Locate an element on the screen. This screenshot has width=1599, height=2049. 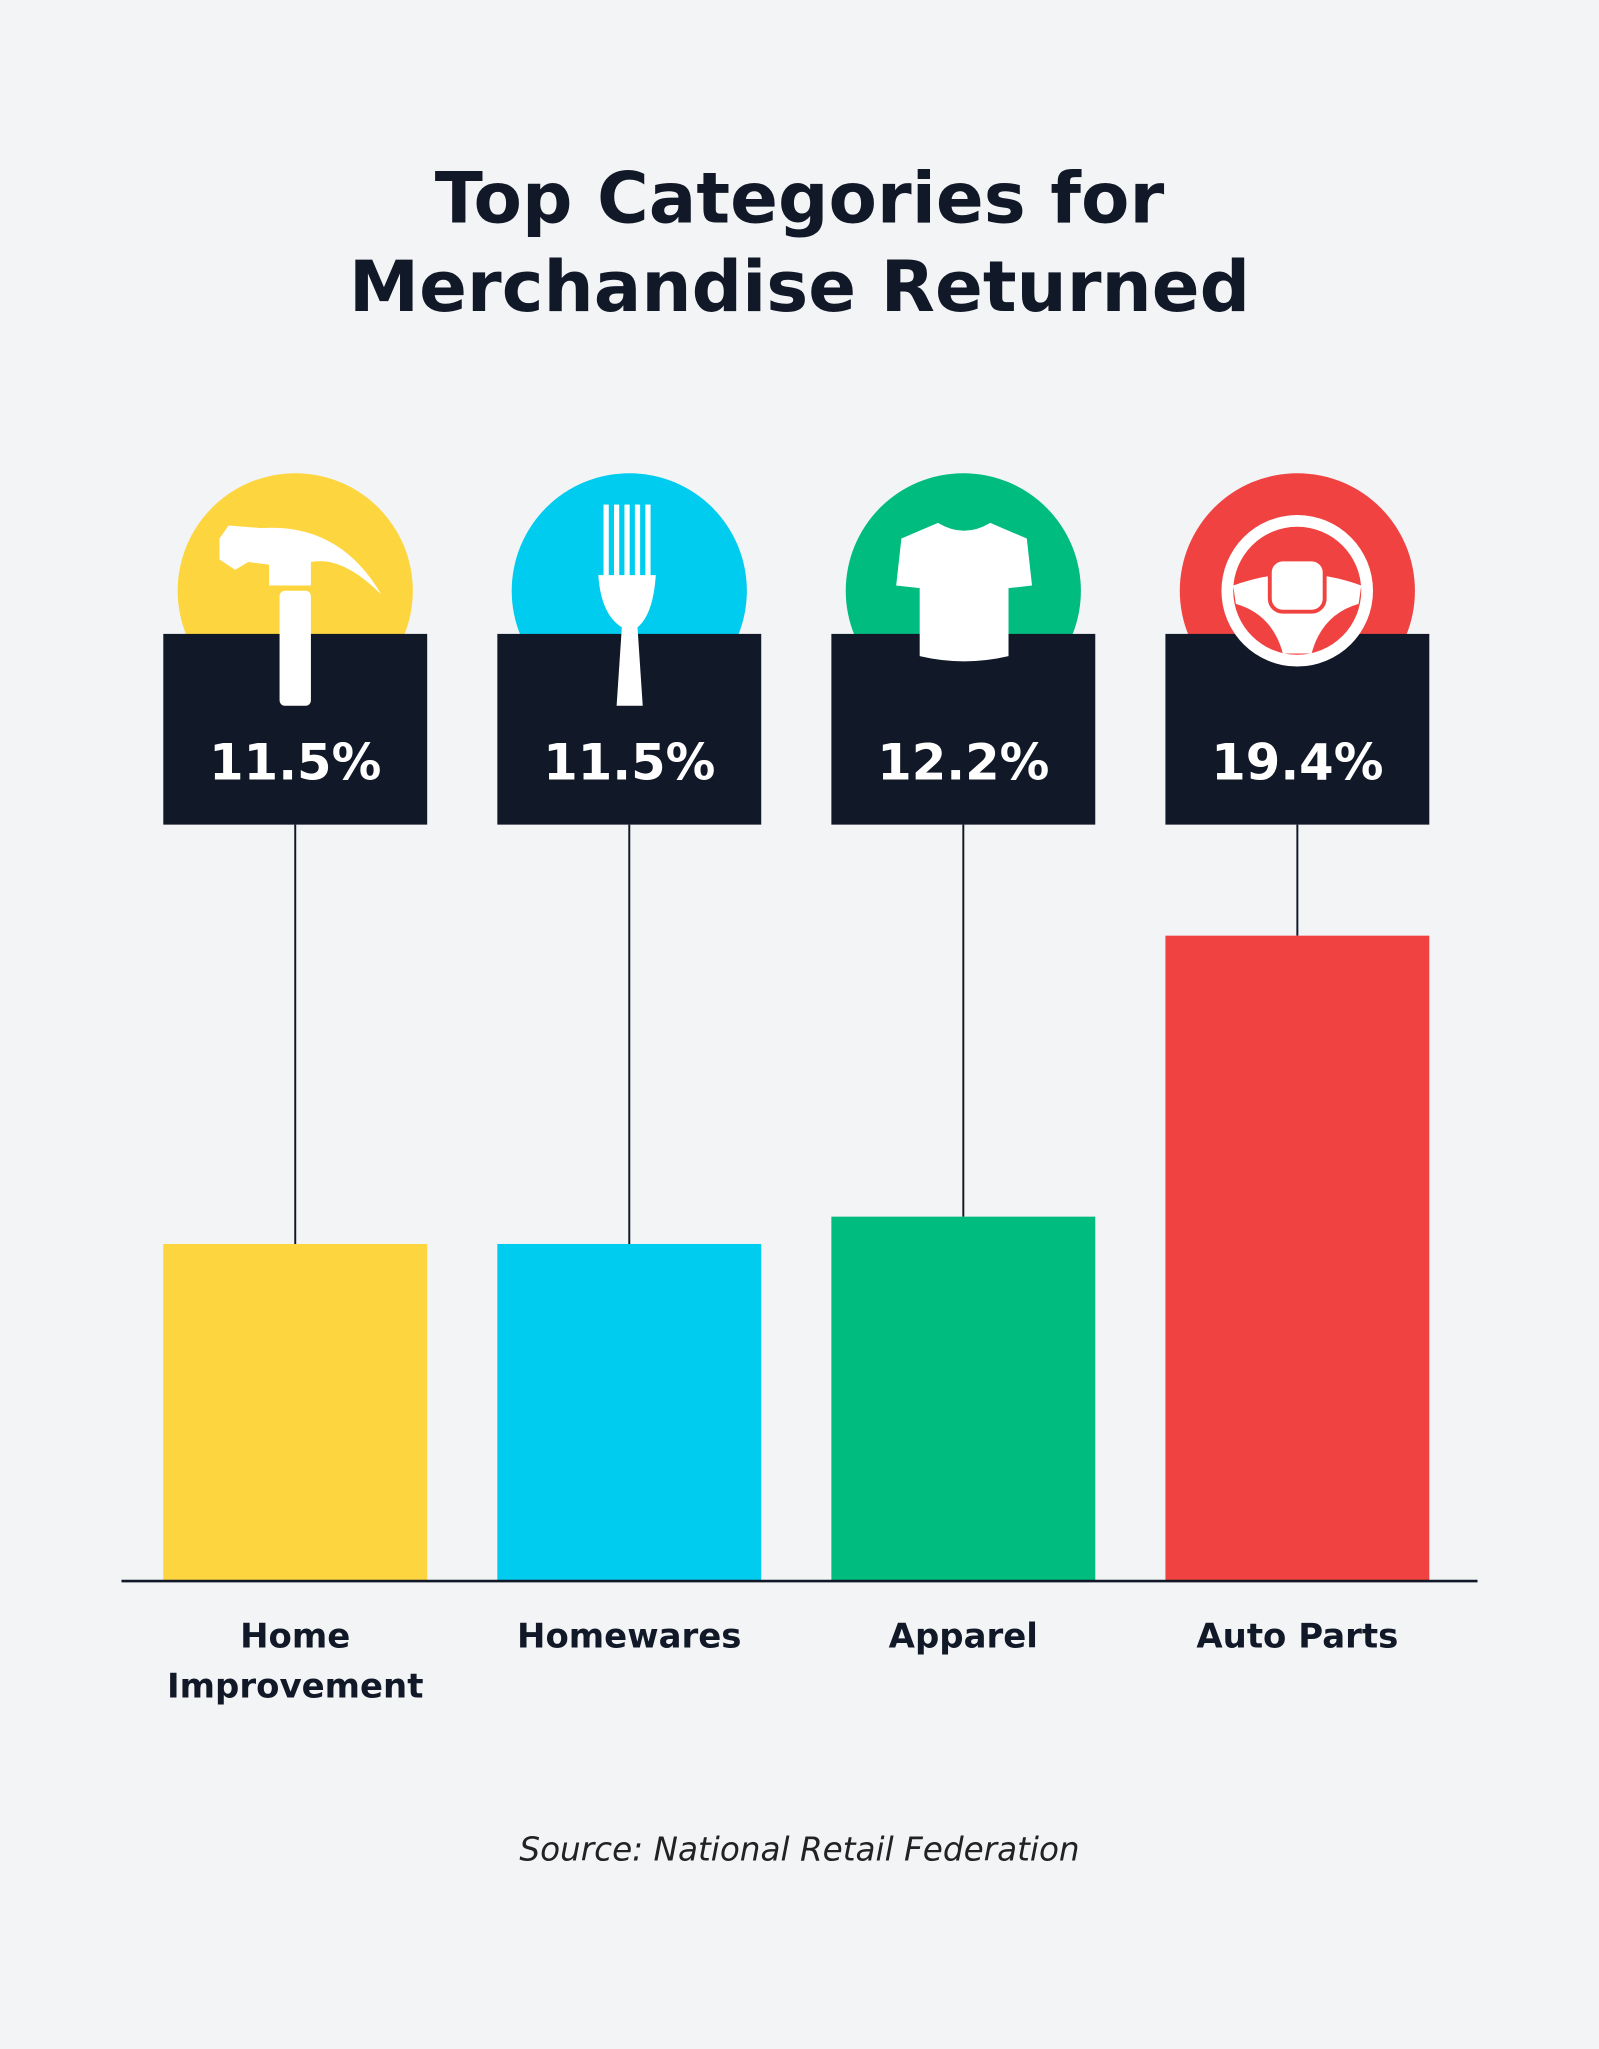
label-box is located at coordinates (963, 729).